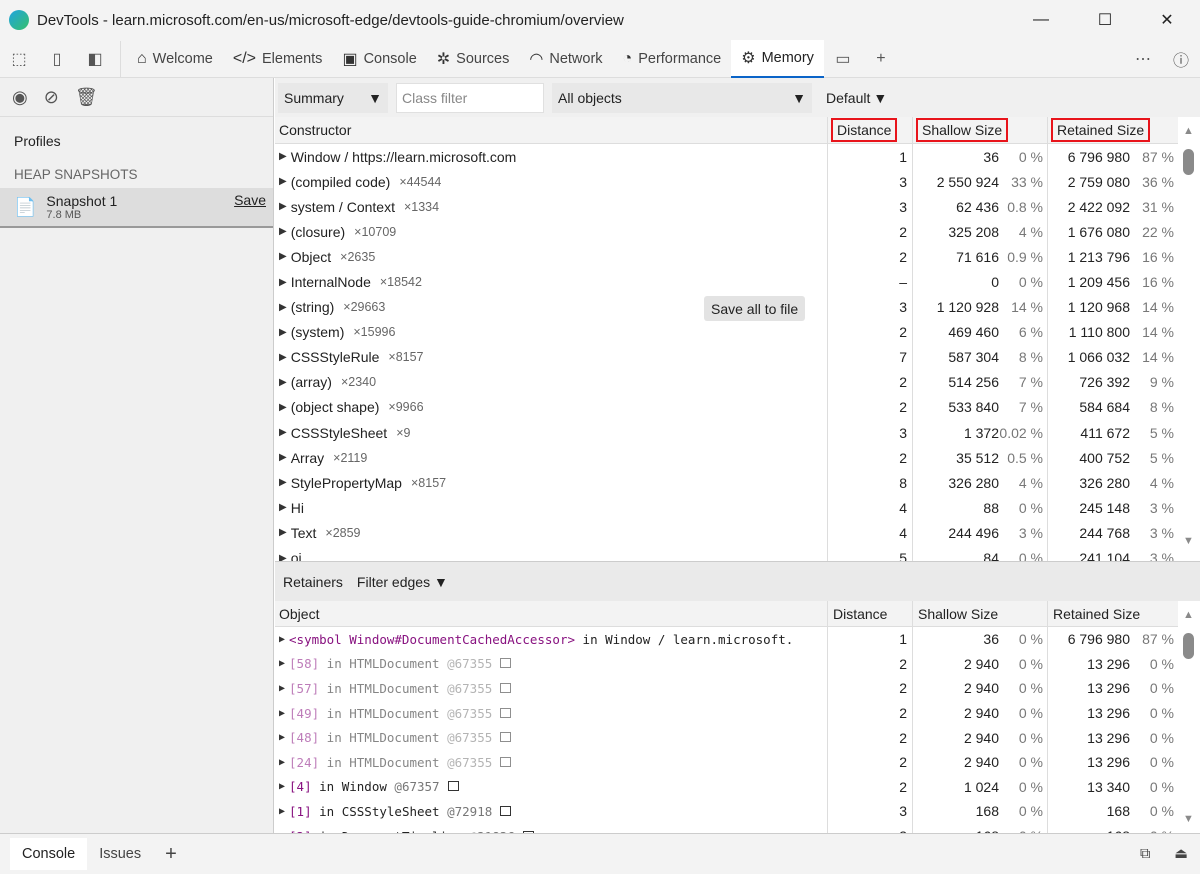  Describe the element at coordinates (1181, 854) in the screenshot. I see `collapse-drawer-icon: ⏏` at that location.